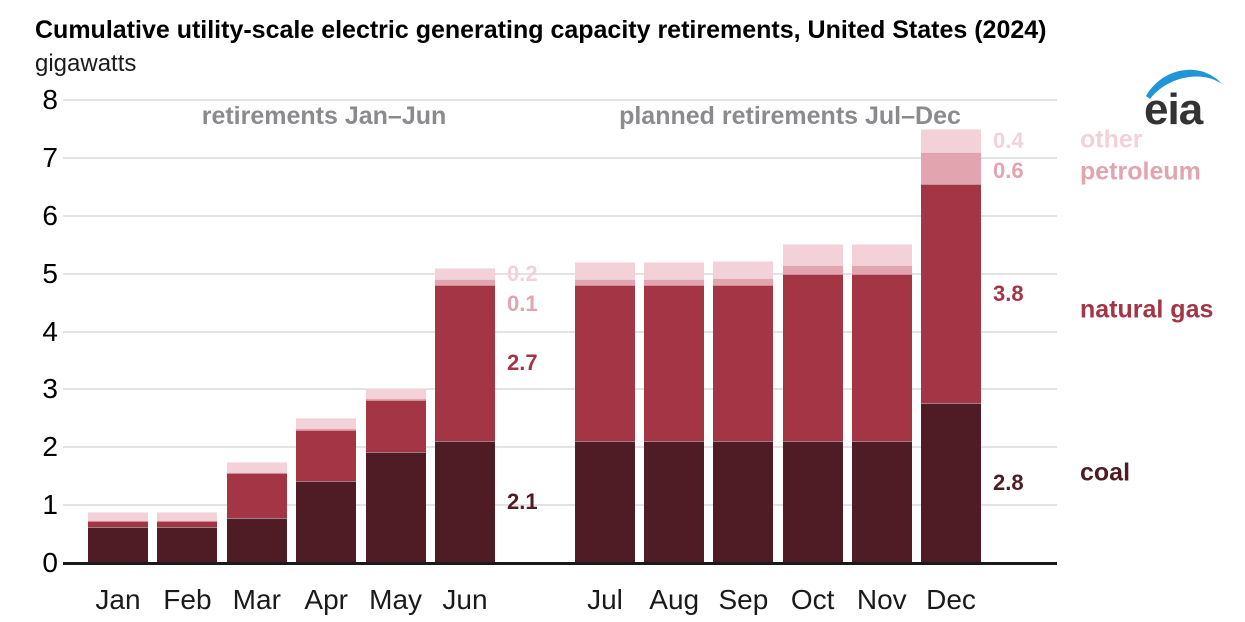 The width and height of the screenshot is (1245, 622). What do you see at coordinates (674, 363) in the screenshot?
I see `bar-segment-aug-natural-gas` at bounding box center [674, 363].